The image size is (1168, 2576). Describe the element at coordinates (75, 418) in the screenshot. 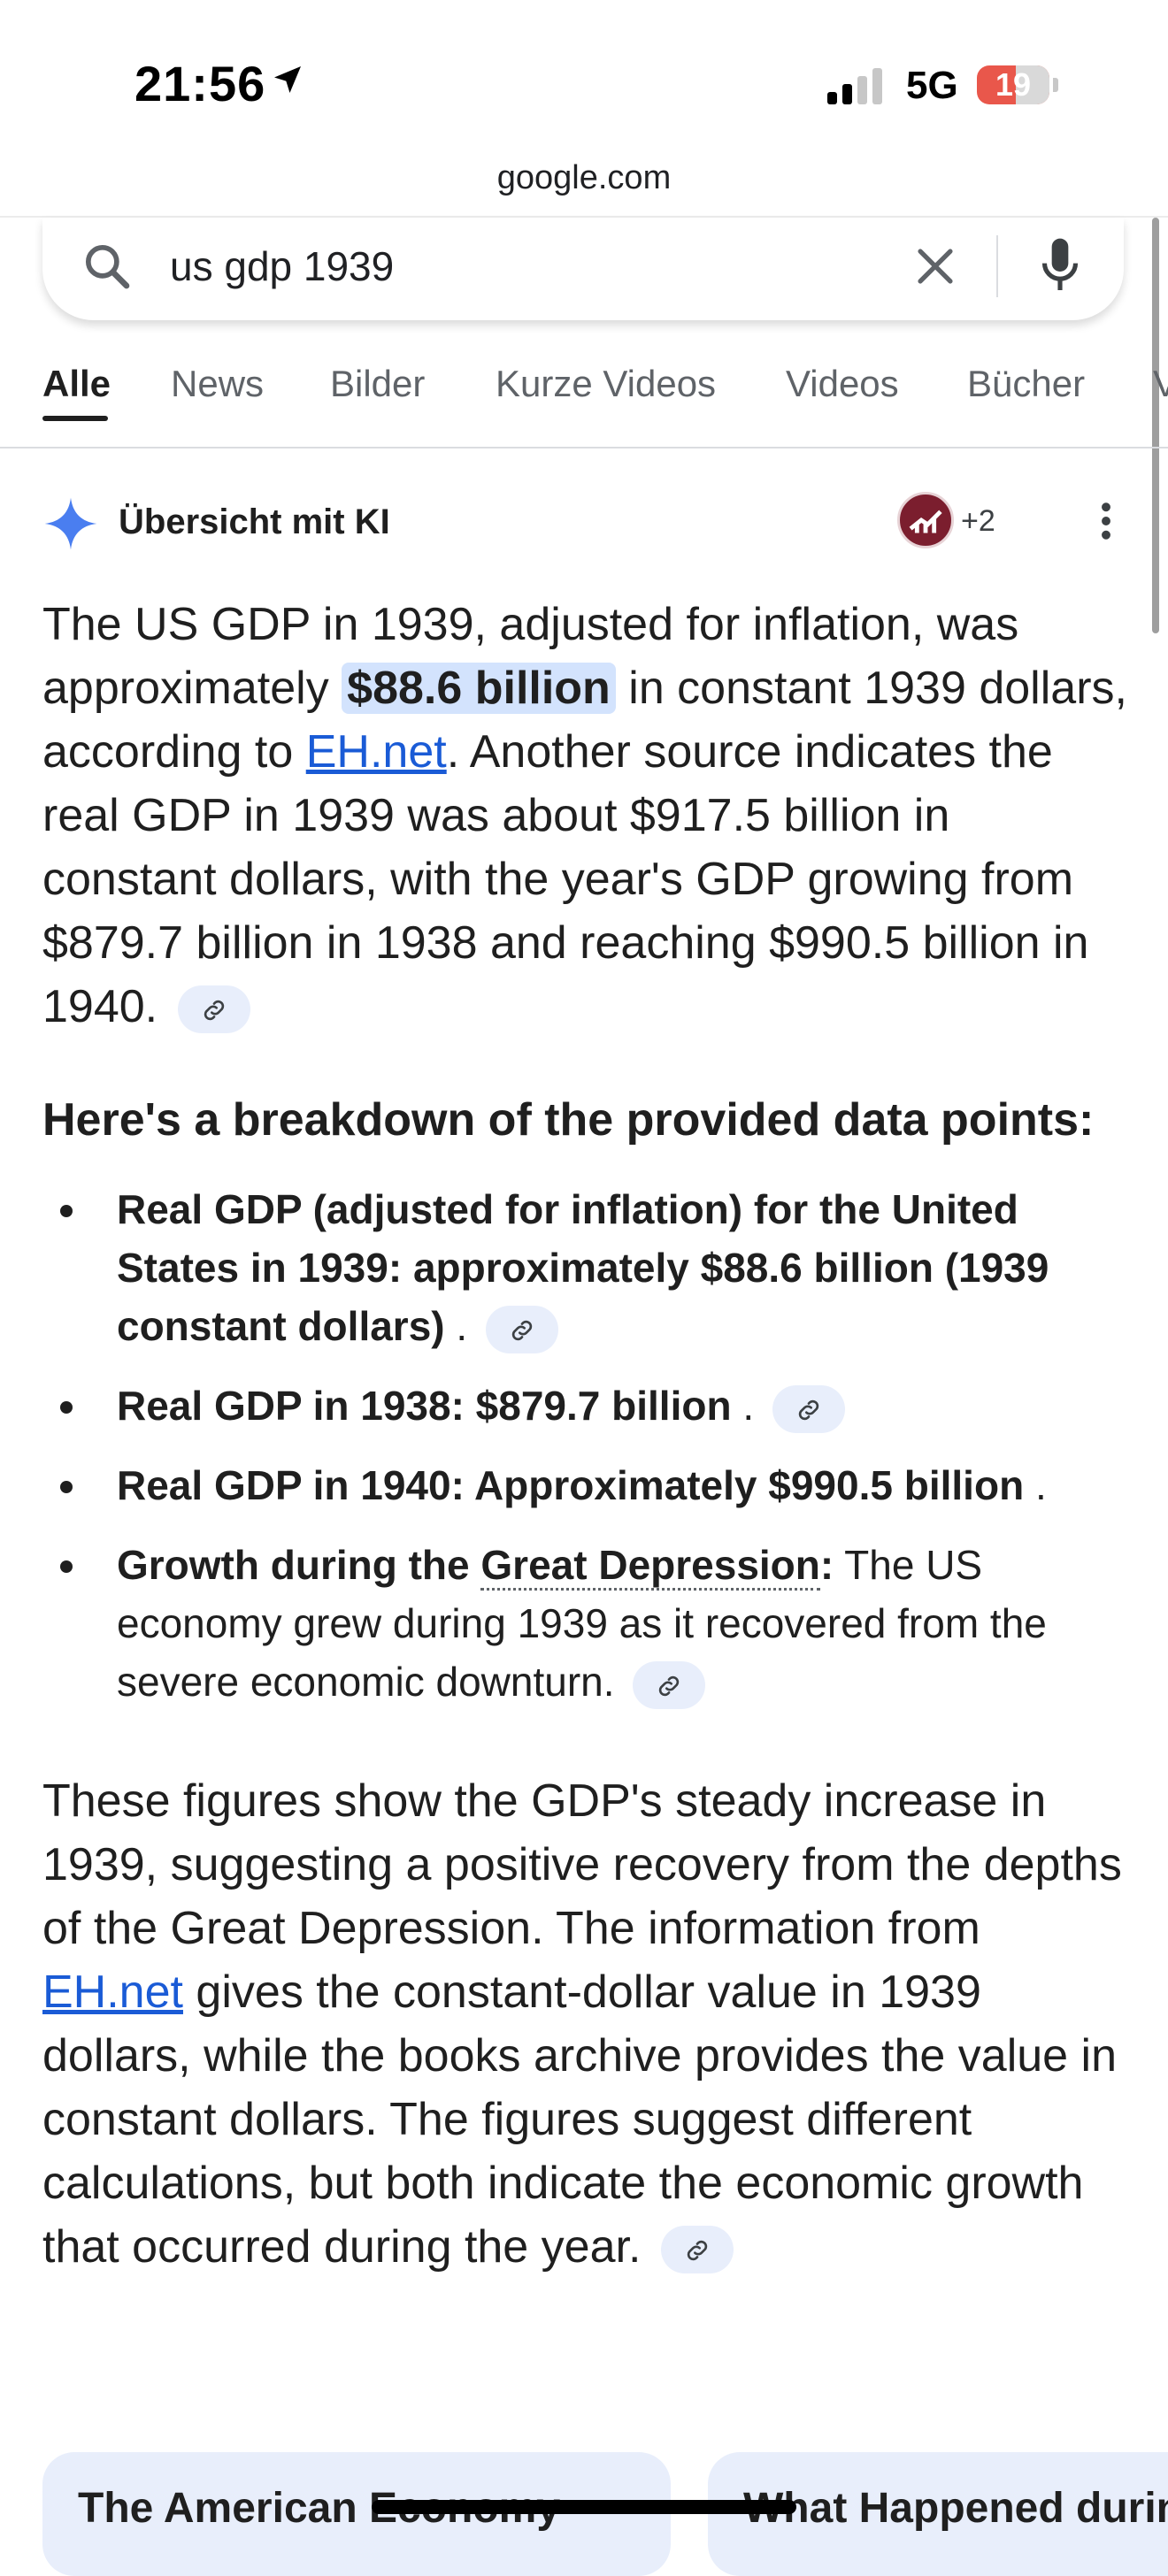

I see `active-tab-indicator` at that location.